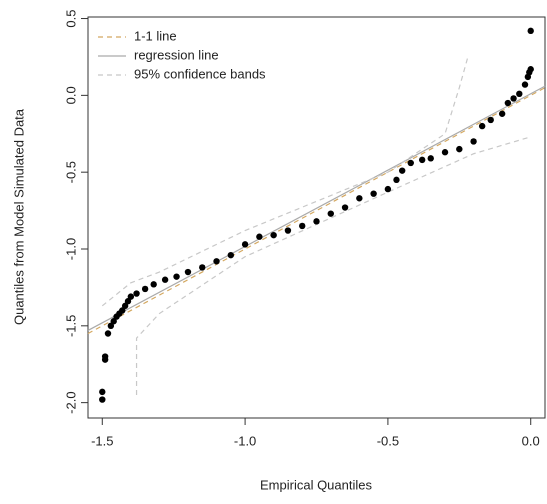 The width and height of the screenshot is (547, 504). I want to click on y-tick-label: -2.0, so click(70, 402).